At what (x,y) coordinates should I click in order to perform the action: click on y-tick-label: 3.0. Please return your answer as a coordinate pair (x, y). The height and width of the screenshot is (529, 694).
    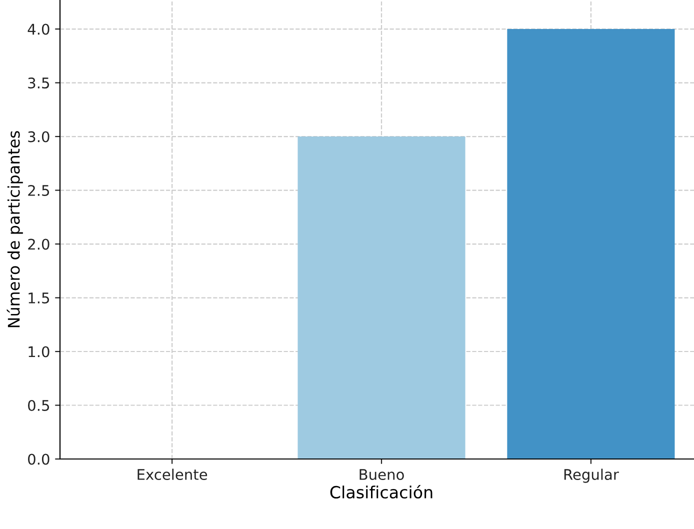
    Looking at the image, I should click on (39, 136).